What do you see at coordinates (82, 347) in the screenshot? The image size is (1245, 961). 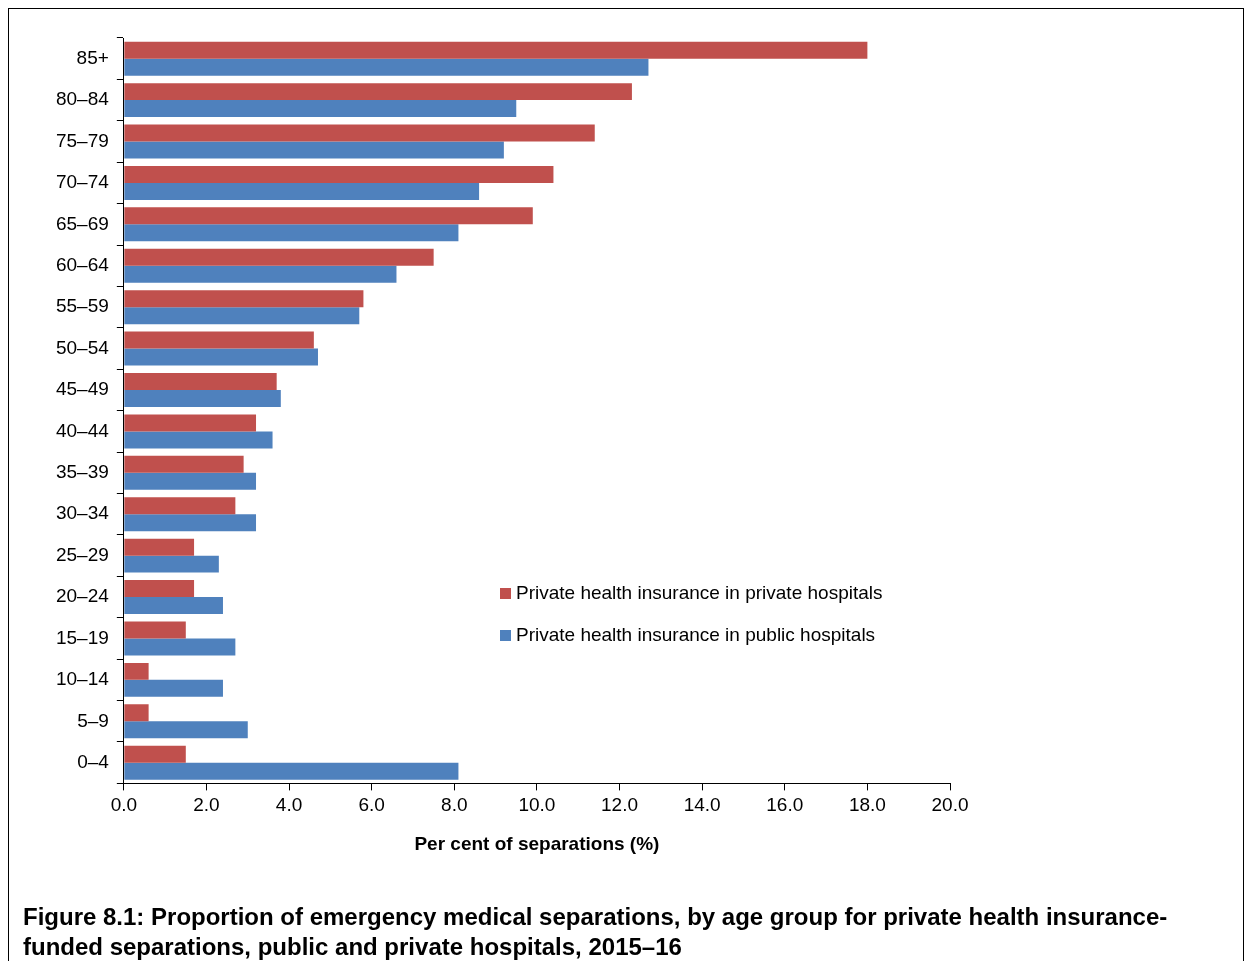 I see `y-tick-label: 50–54` at bounding box center [82, 347].